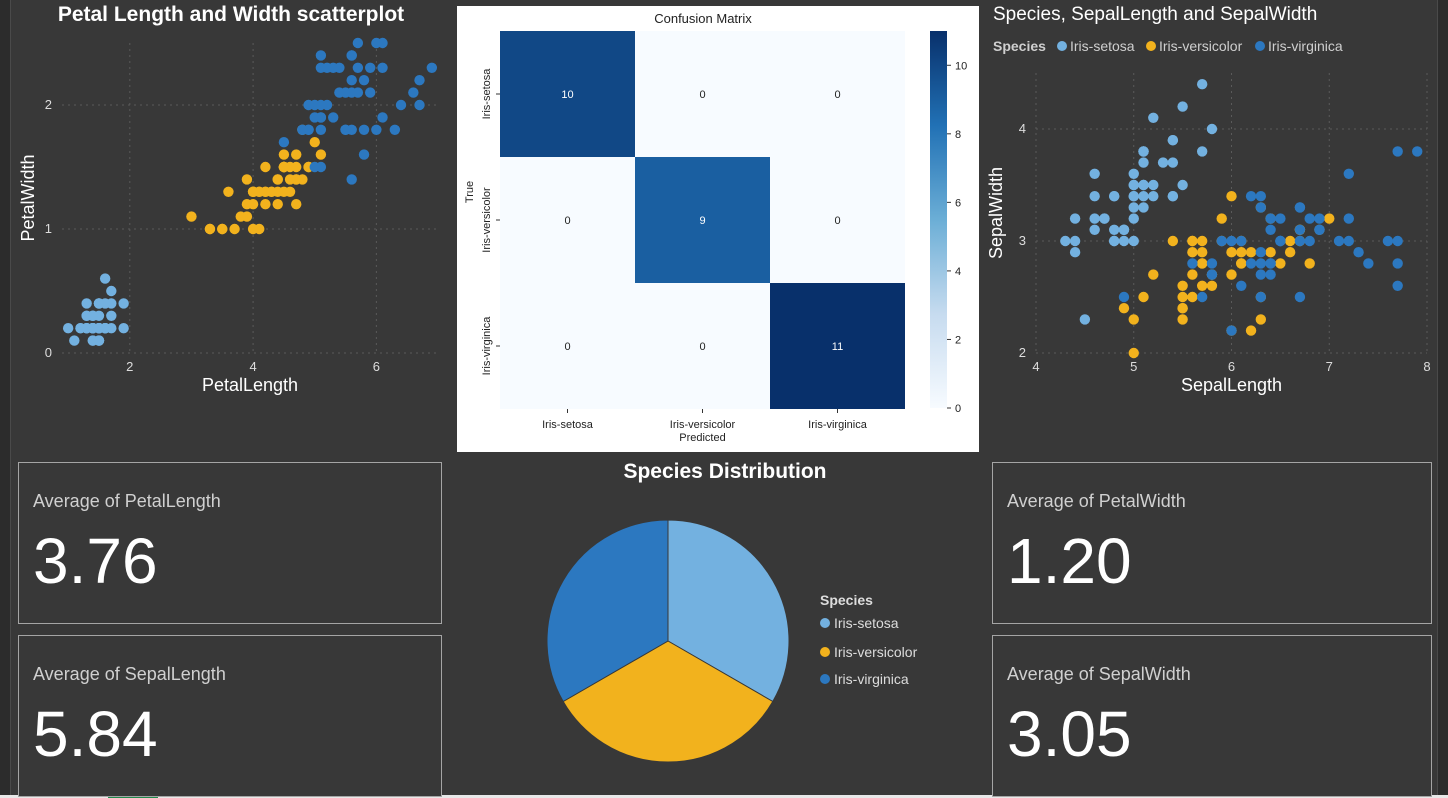 This screenshot has width=1448, height=798. I want to click on pie-slice-versicolor, so click(668, 701).